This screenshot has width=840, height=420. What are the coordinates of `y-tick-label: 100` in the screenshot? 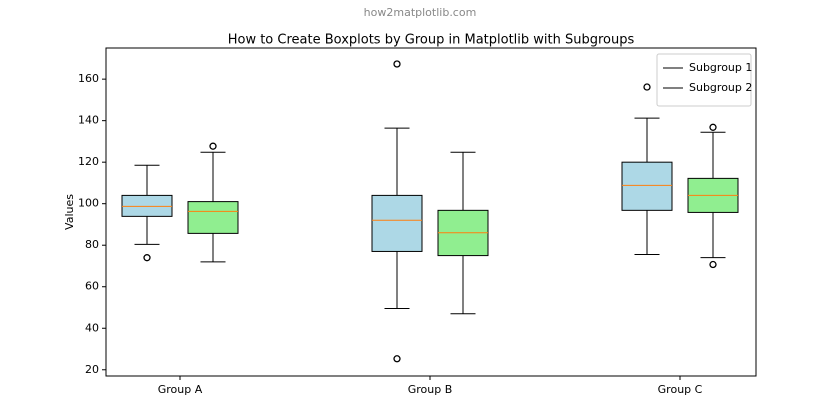 It's located at (88, 203).